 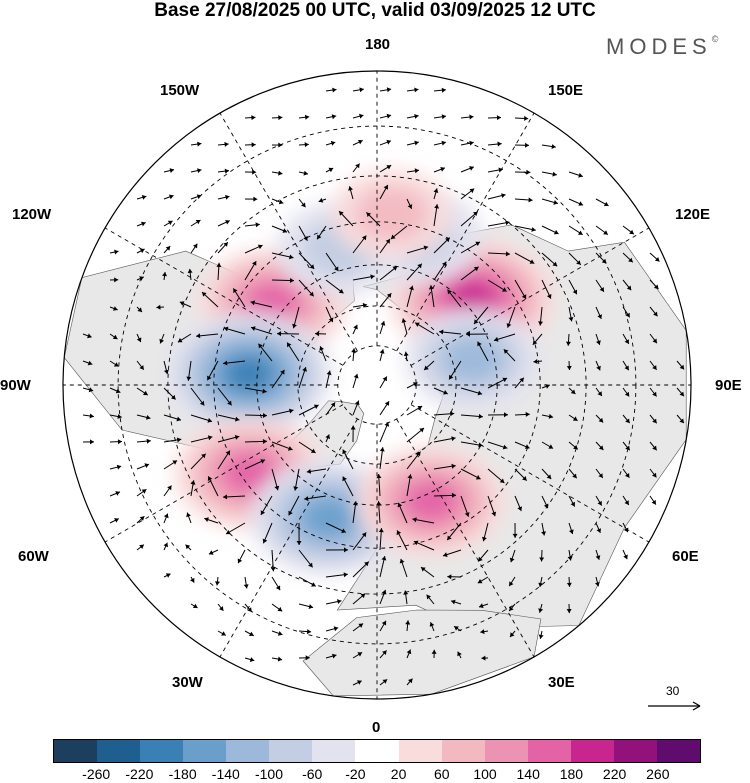 I want to click on anomaly-contour, so click(x=473, y=359).